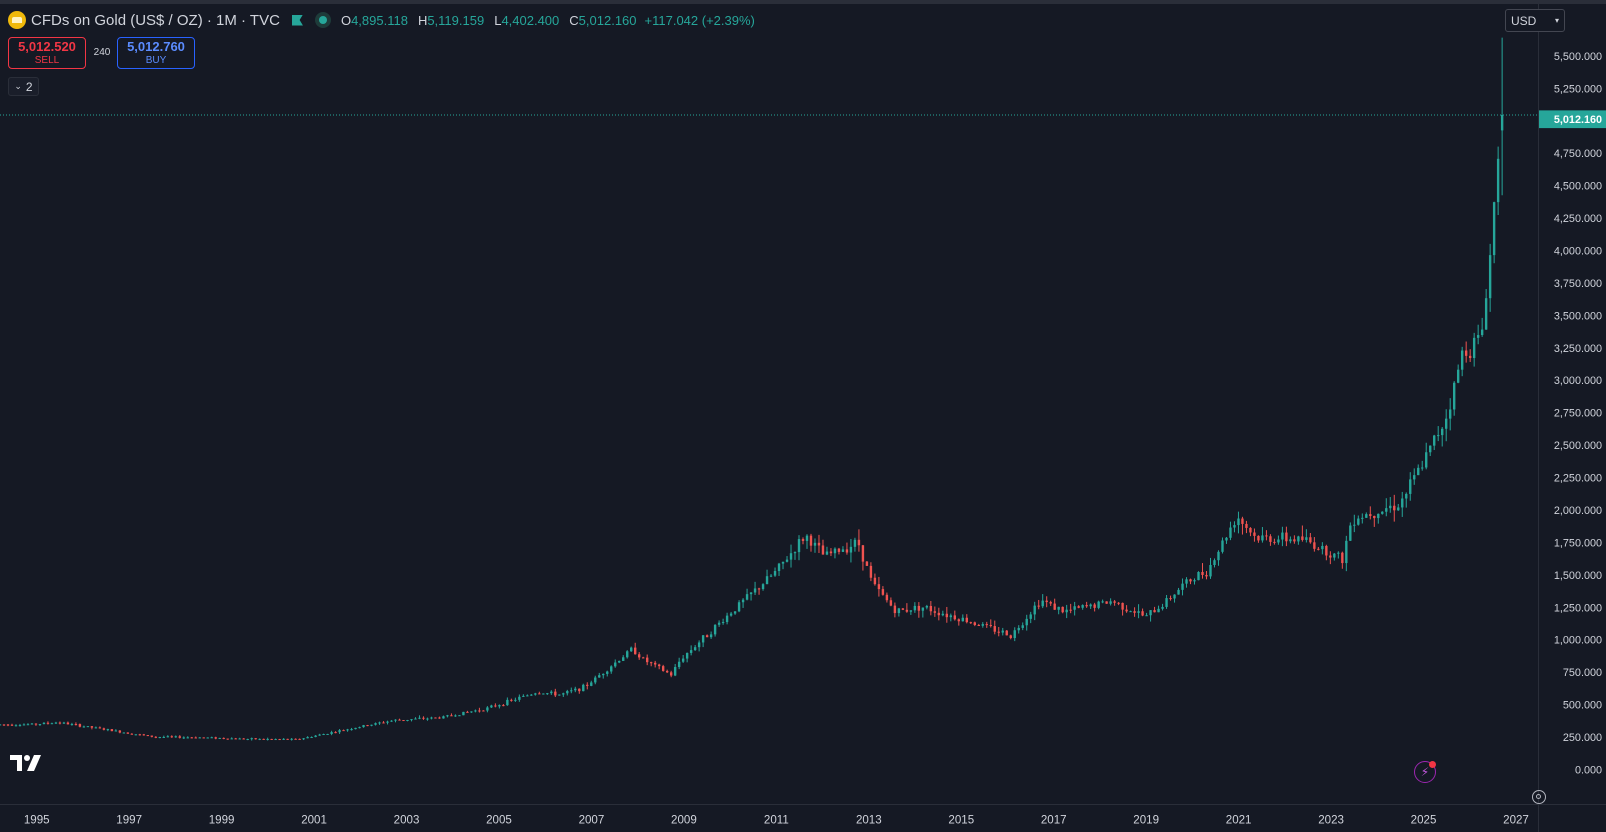 The width and height of the screenshot is (1606, 832). Describe the element at coordinates (47, 53) in the screenshot. I see `sell-button: 5,012.520 SELL` at that location.